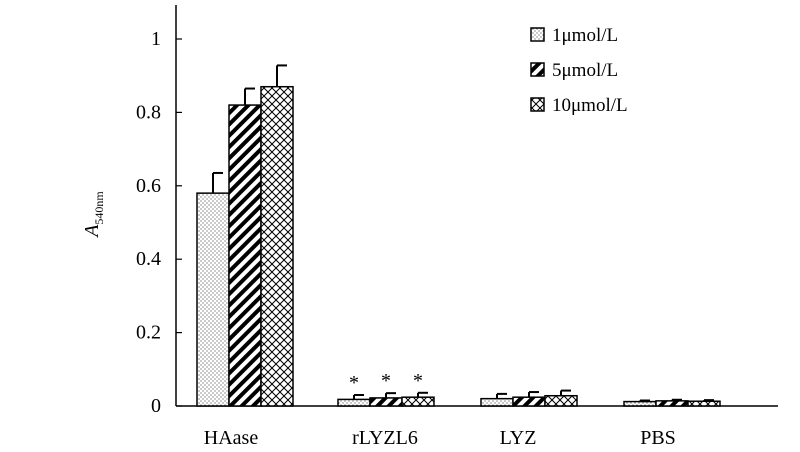 Image resolution: width=800 pixels, height=452 pixels. I want to click on y-tick-label: 0.6, so click(148, 186).